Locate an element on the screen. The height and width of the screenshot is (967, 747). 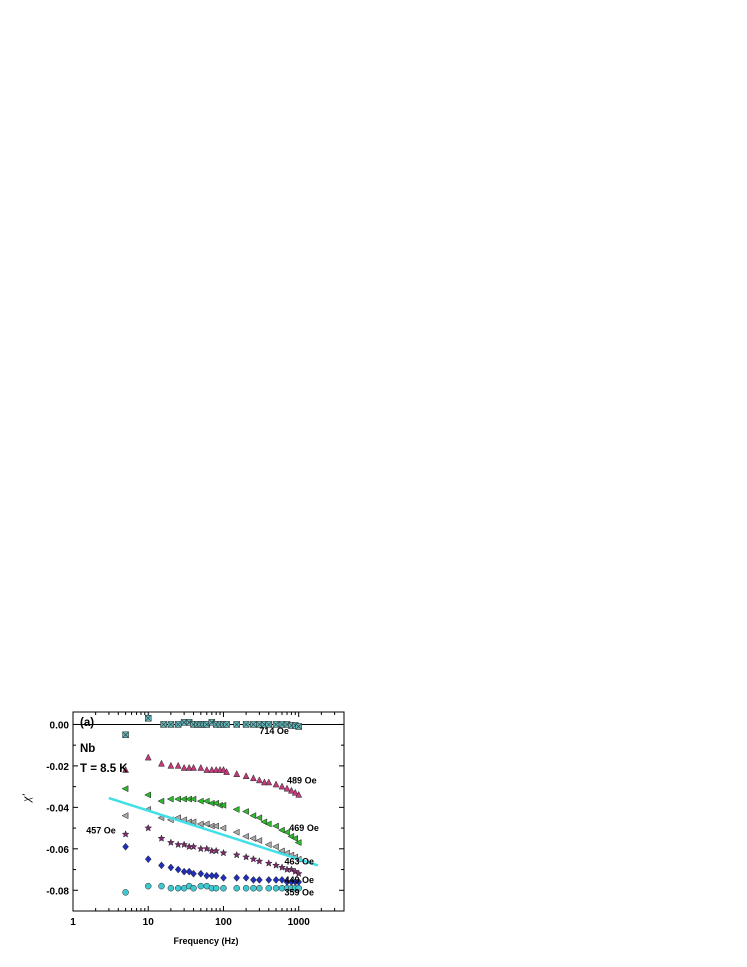
sample-label: Nb is located at coordinates (87, 749).